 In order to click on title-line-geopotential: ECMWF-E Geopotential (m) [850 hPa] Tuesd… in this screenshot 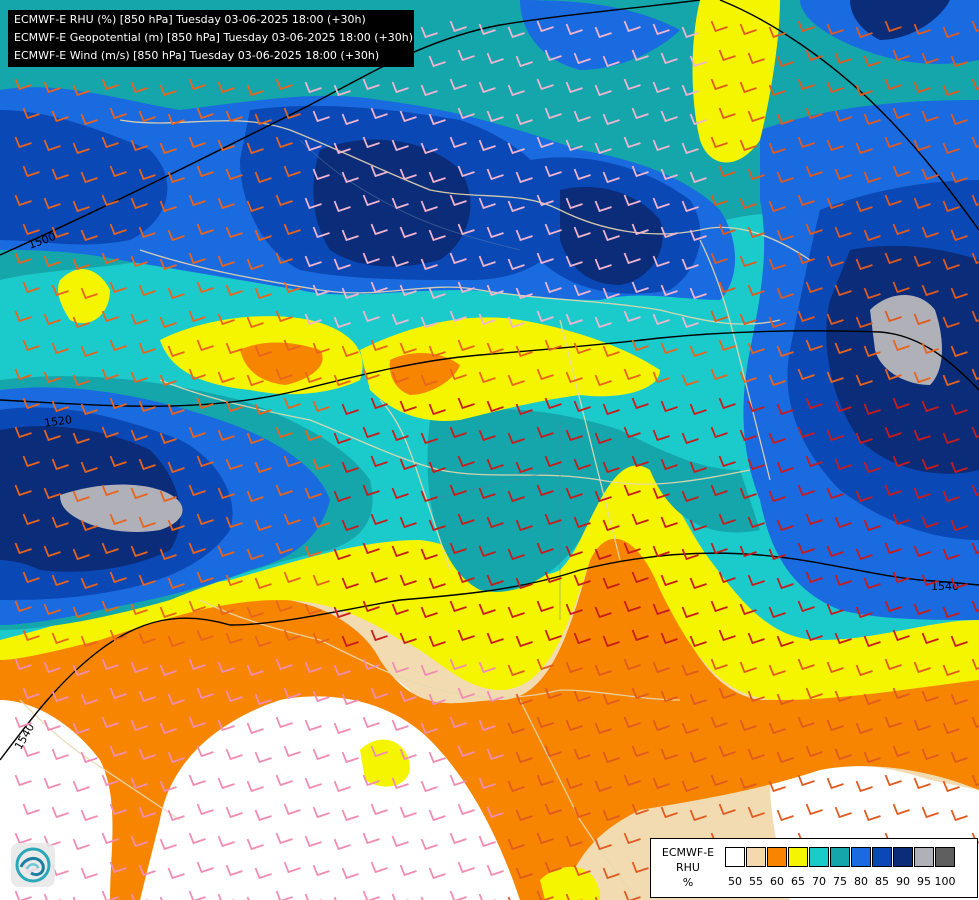, I will do `click(214, 37)`.